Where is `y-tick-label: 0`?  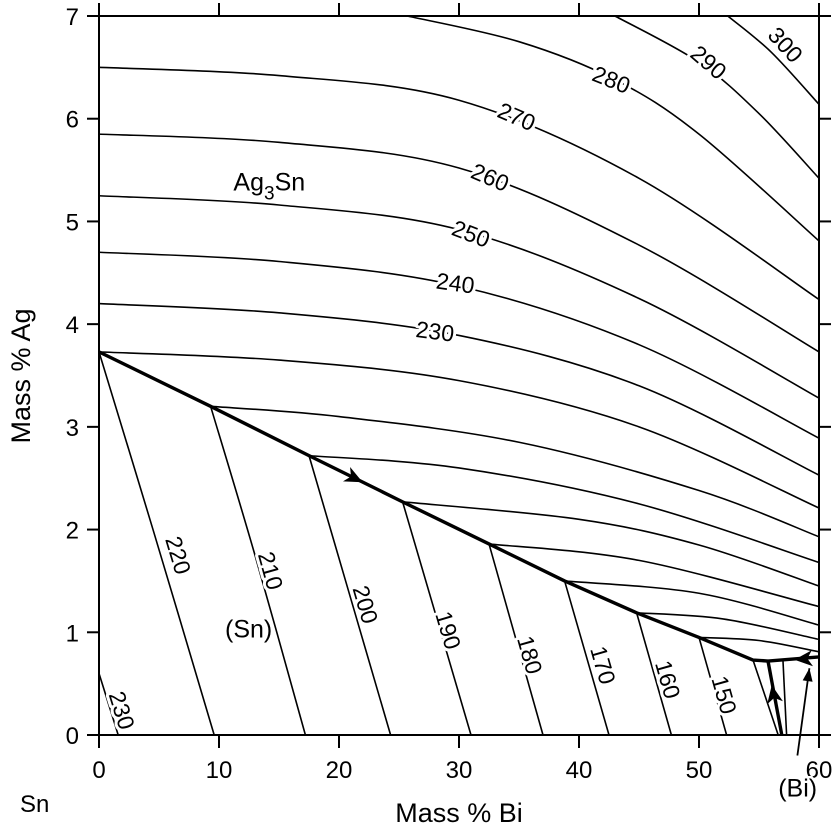 y-tick-label: 0 is located at coordinates (72, 736).